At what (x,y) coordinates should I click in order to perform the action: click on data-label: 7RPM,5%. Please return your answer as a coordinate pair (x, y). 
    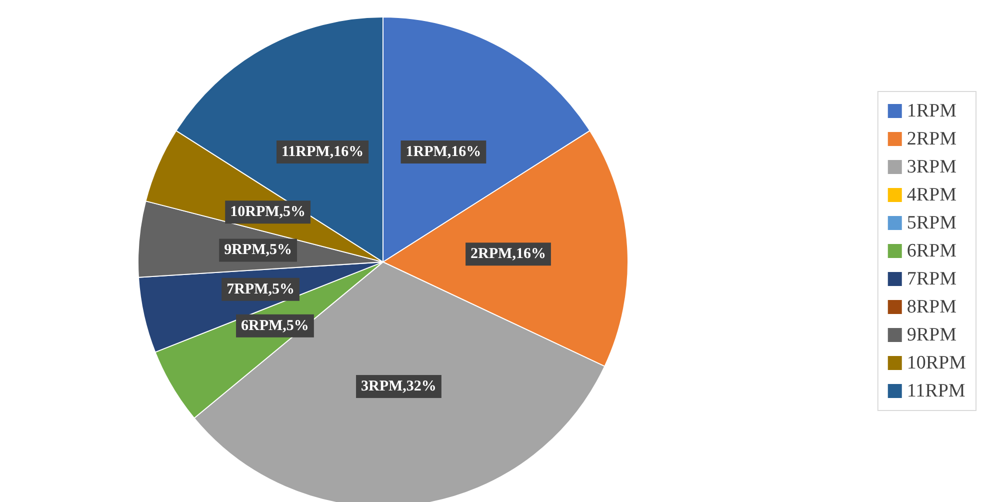
    Looking at the image, I should click on (260, 289).